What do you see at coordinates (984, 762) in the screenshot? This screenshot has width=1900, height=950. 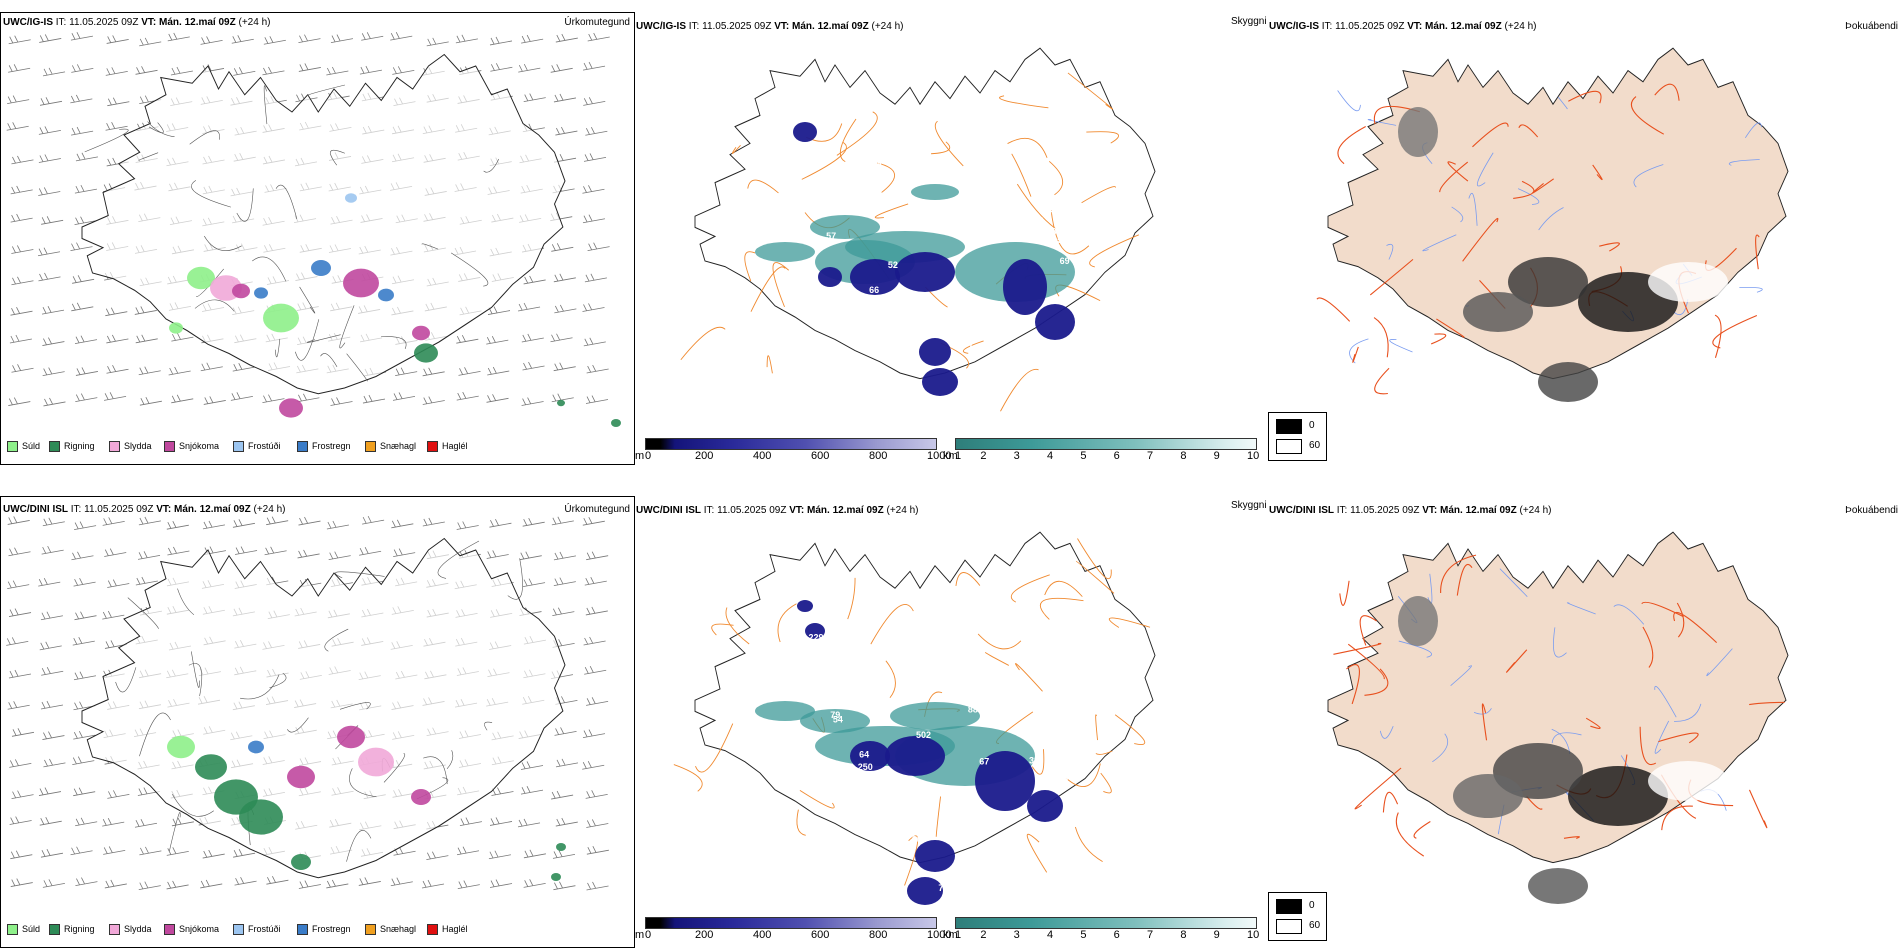 I see `cloud-base-value: 67` at bounding box center [984, 762].